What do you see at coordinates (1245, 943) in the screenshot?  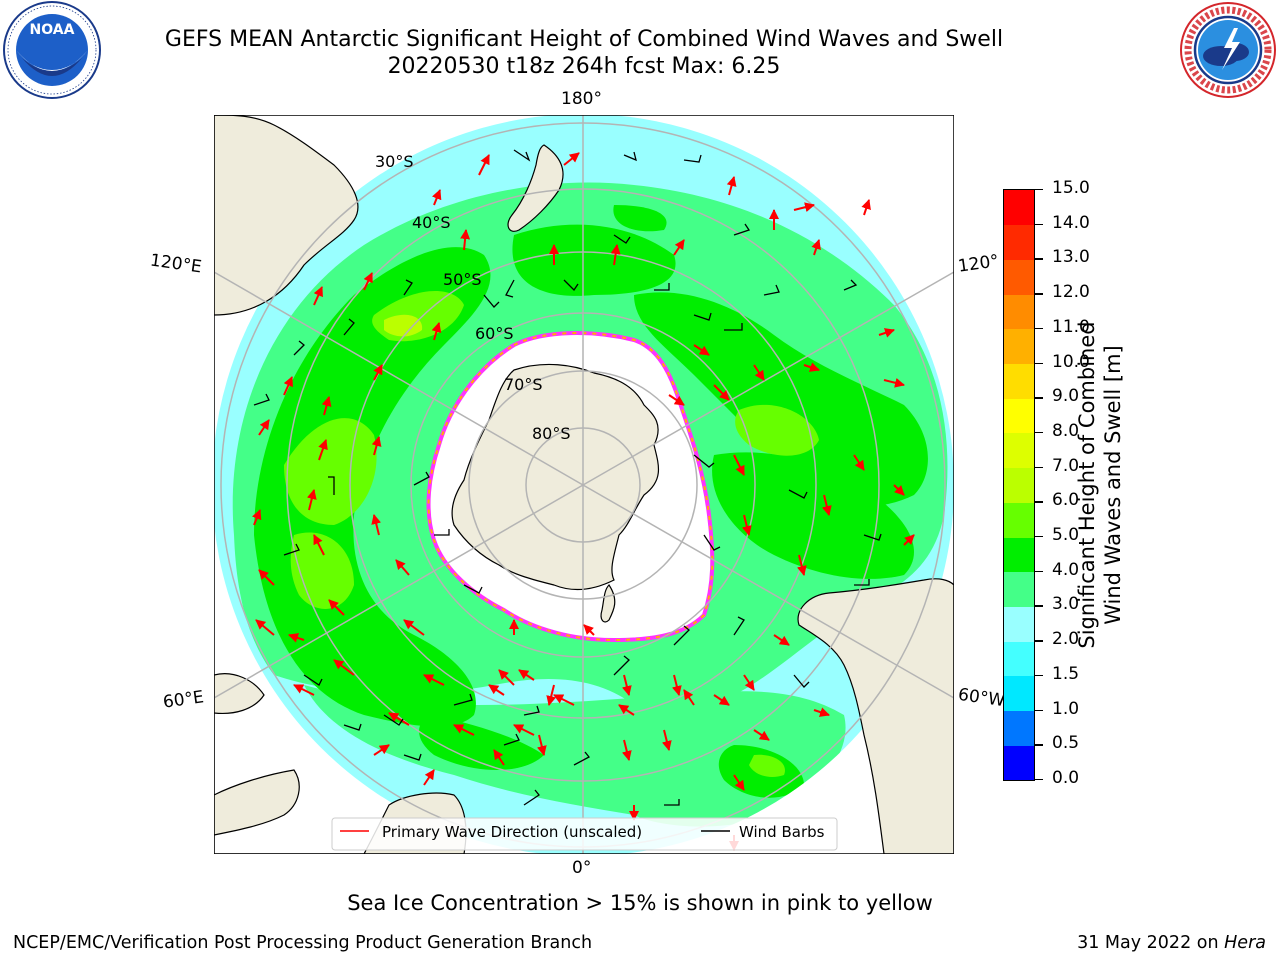 I see `footer-host: Hera` at bounding box center [1245, 943].